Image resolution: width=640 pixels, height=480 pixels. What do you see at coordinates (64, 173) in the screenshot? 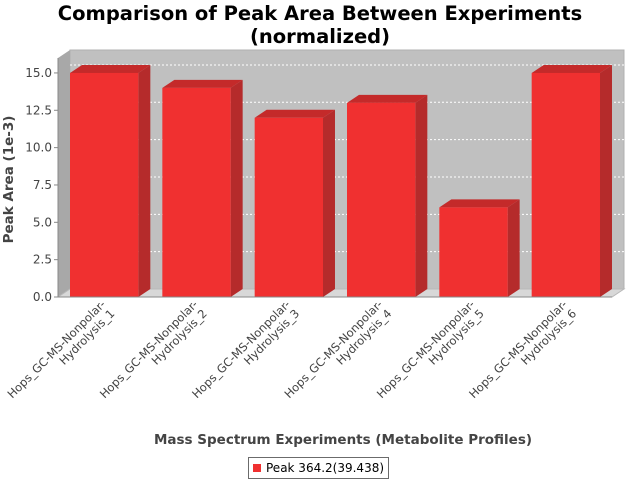
I see `plot-left-wall` at bounding box center [64, 173].